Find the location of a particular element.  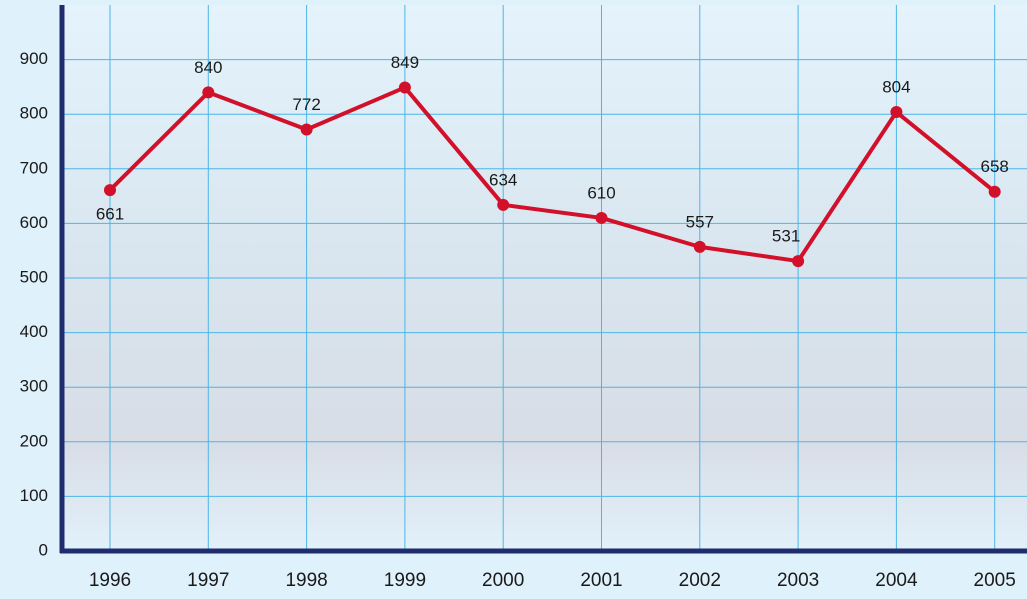

data-label: 610 is located at coordinates (601, 192).